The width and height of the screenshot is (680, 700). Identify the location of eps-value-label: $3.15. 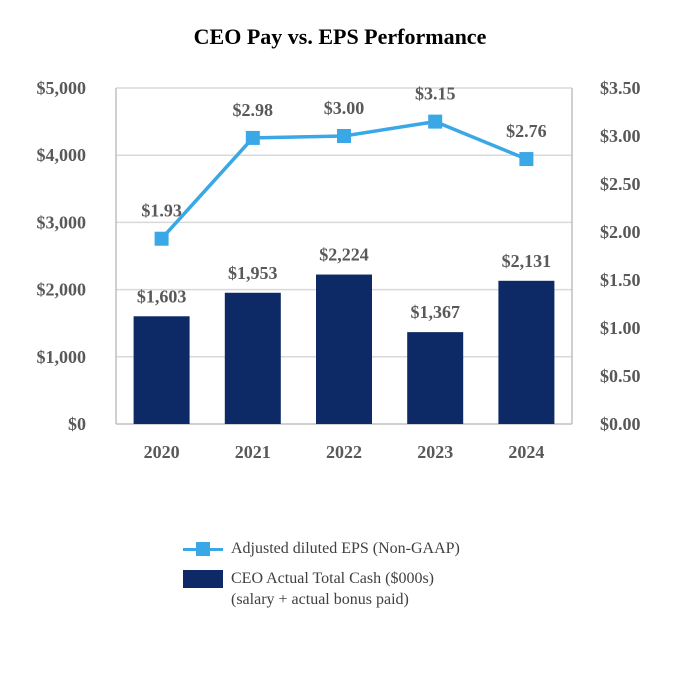
(435, 94).